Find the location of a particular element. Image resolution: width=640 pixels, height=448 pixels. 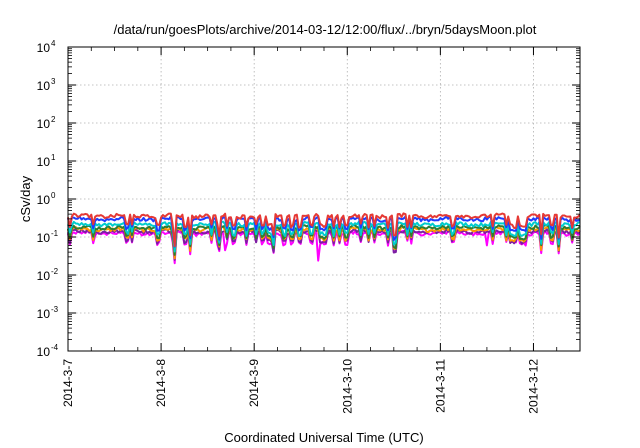

y-tick-label-exponent: -1 is located at coordinates (55, 233).